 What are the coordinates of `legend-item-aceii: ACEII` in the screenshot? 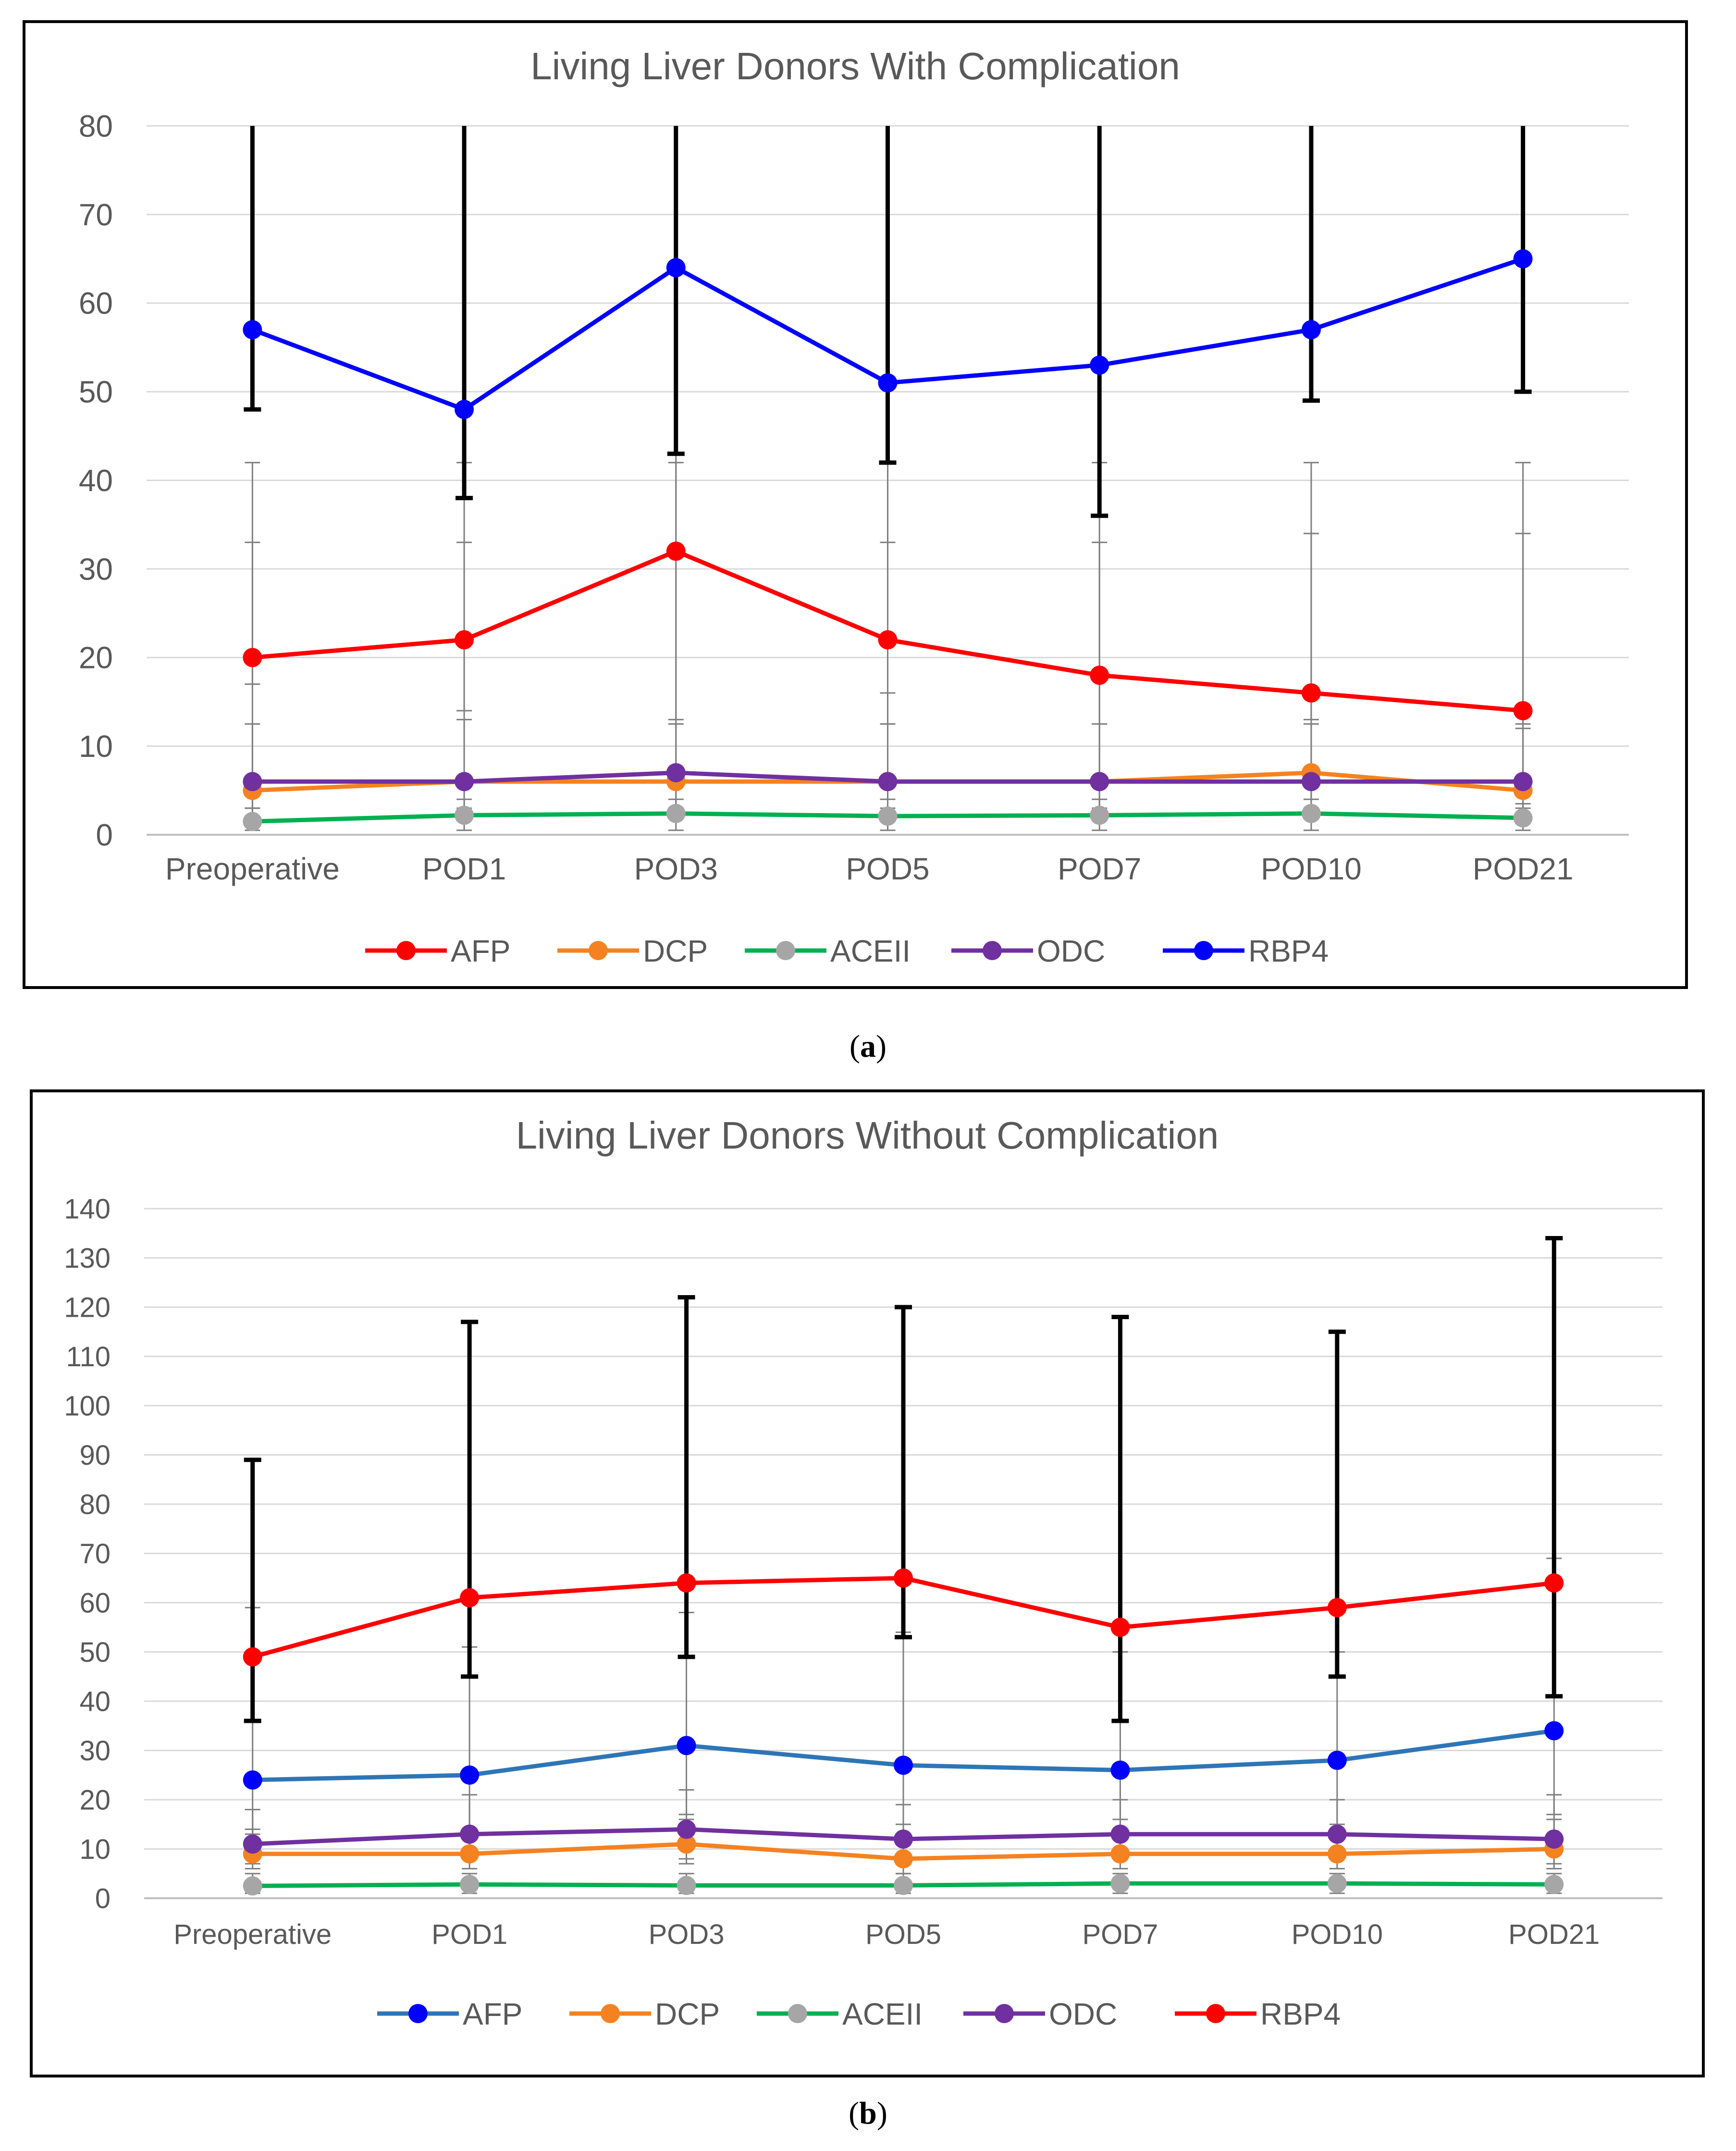 It's located at (828, 951).